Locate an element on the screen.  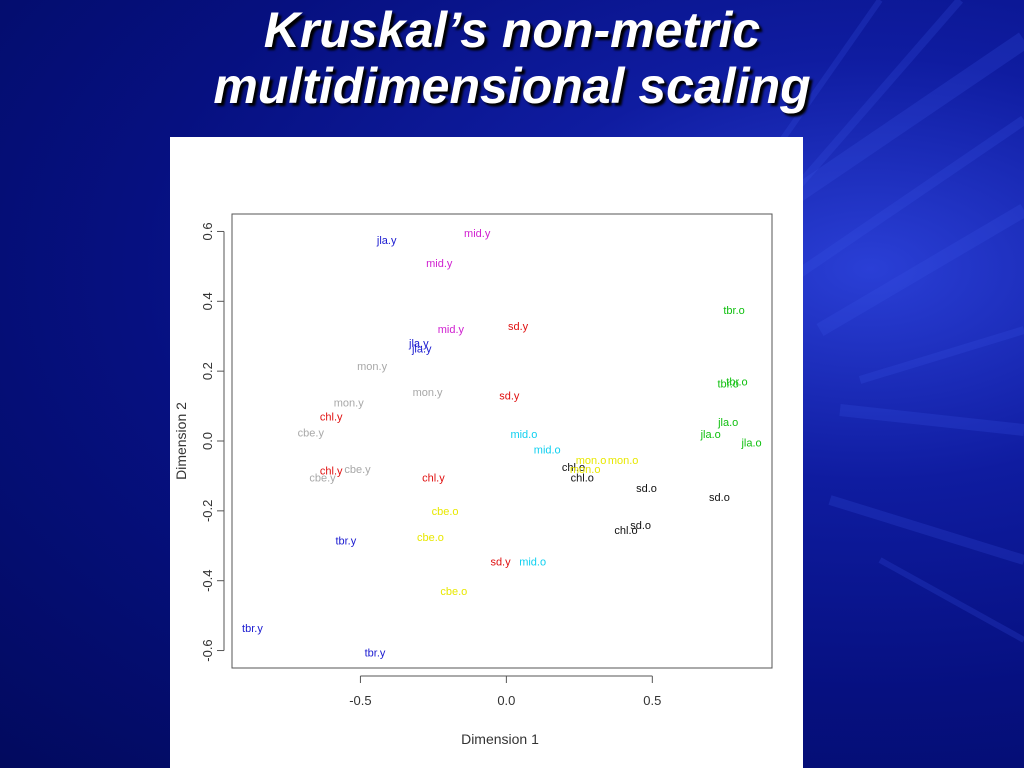
y-axis: -0.6 -0.4 -0.2 0.0 0.2 0.4 0.6 is located at coordinates (212, 442).